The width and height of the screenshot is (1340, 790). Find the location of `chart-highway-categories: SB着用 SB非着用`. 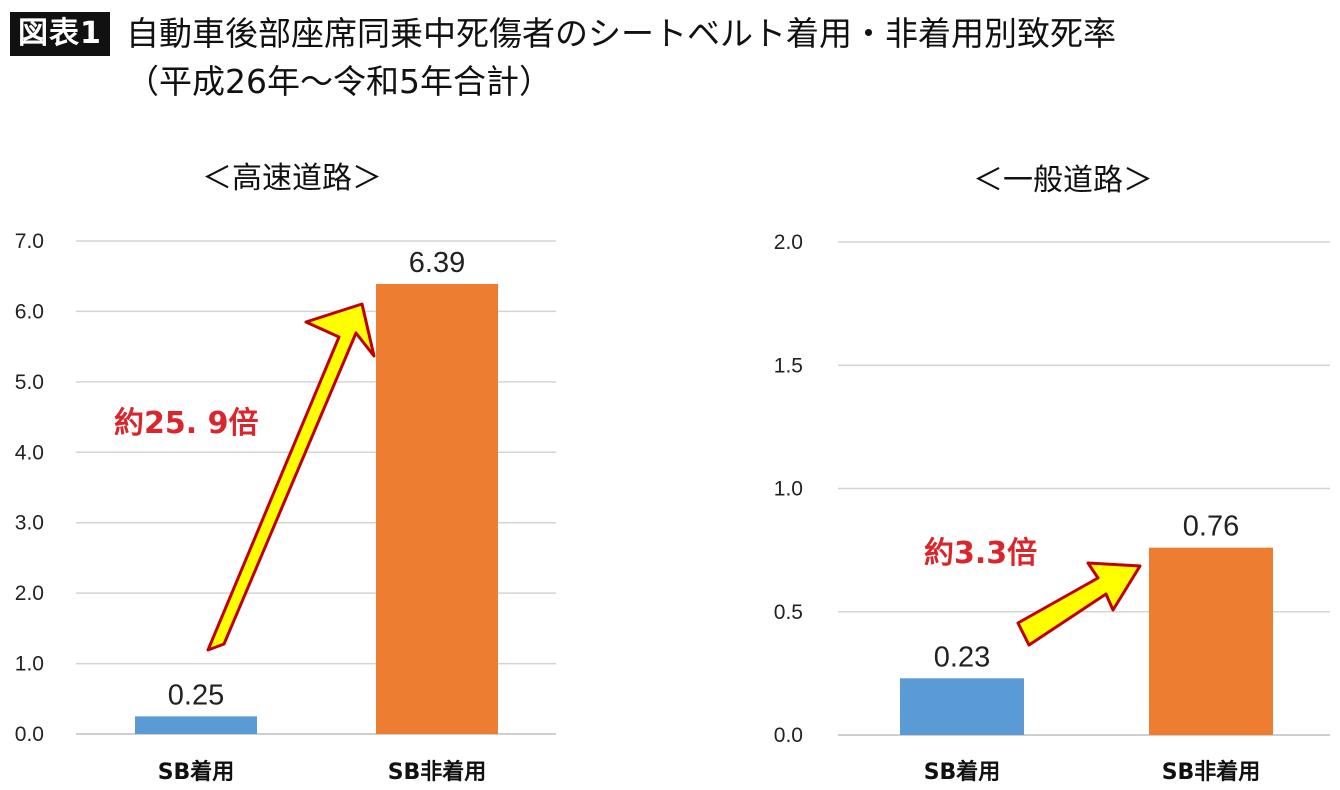

chart-highway-categories: SB着用 SB非着用 is located at coordinates (322, 772).